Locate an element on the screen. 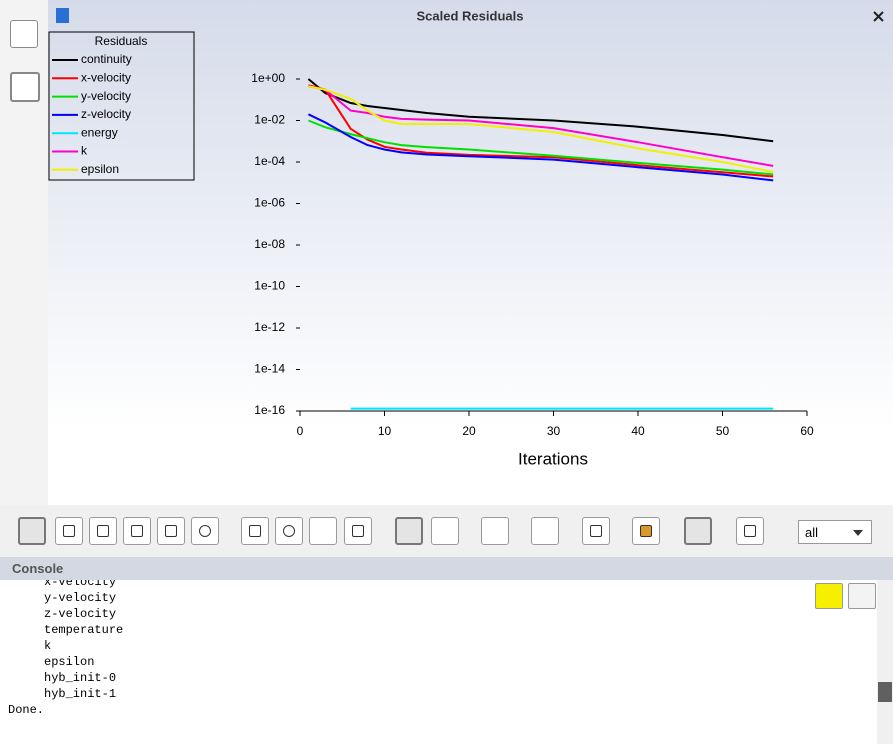  rotate-tool is located at coordinates (69, 531).